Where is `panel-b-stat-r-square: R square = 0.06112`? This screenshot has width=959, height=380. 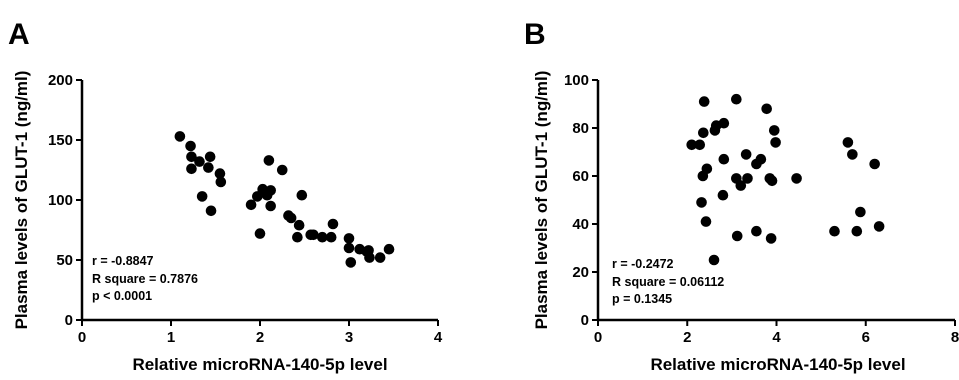
panel-b-stat-r-square: R square = 0.06112 is located at coordinates (668, 282).